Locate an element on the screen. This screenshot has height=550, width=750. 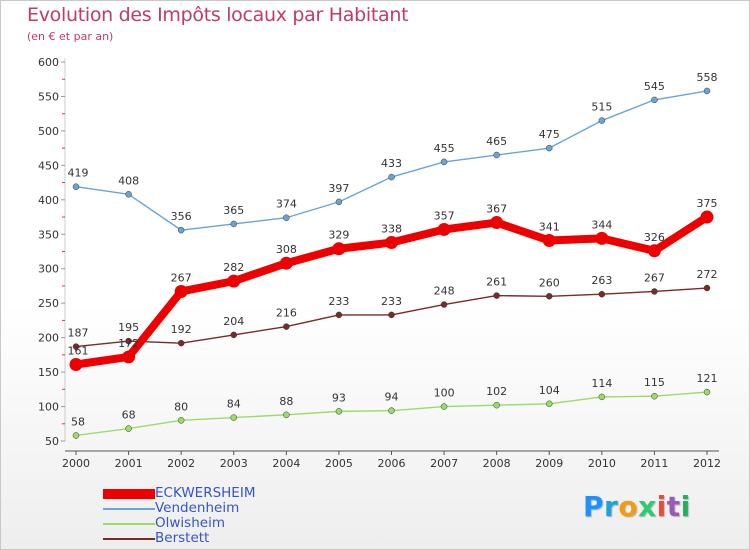
y-tick-label: 350 is located at coordinates (48, 234).